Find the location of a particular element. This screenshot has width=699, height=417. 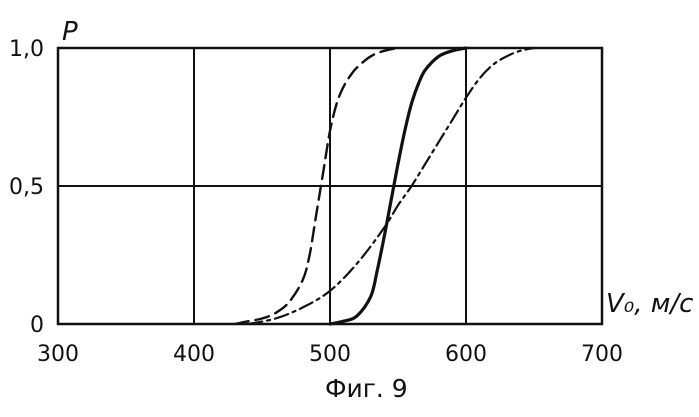

figure-caption: Фиг. 9 is located at coordinates (366, 388).